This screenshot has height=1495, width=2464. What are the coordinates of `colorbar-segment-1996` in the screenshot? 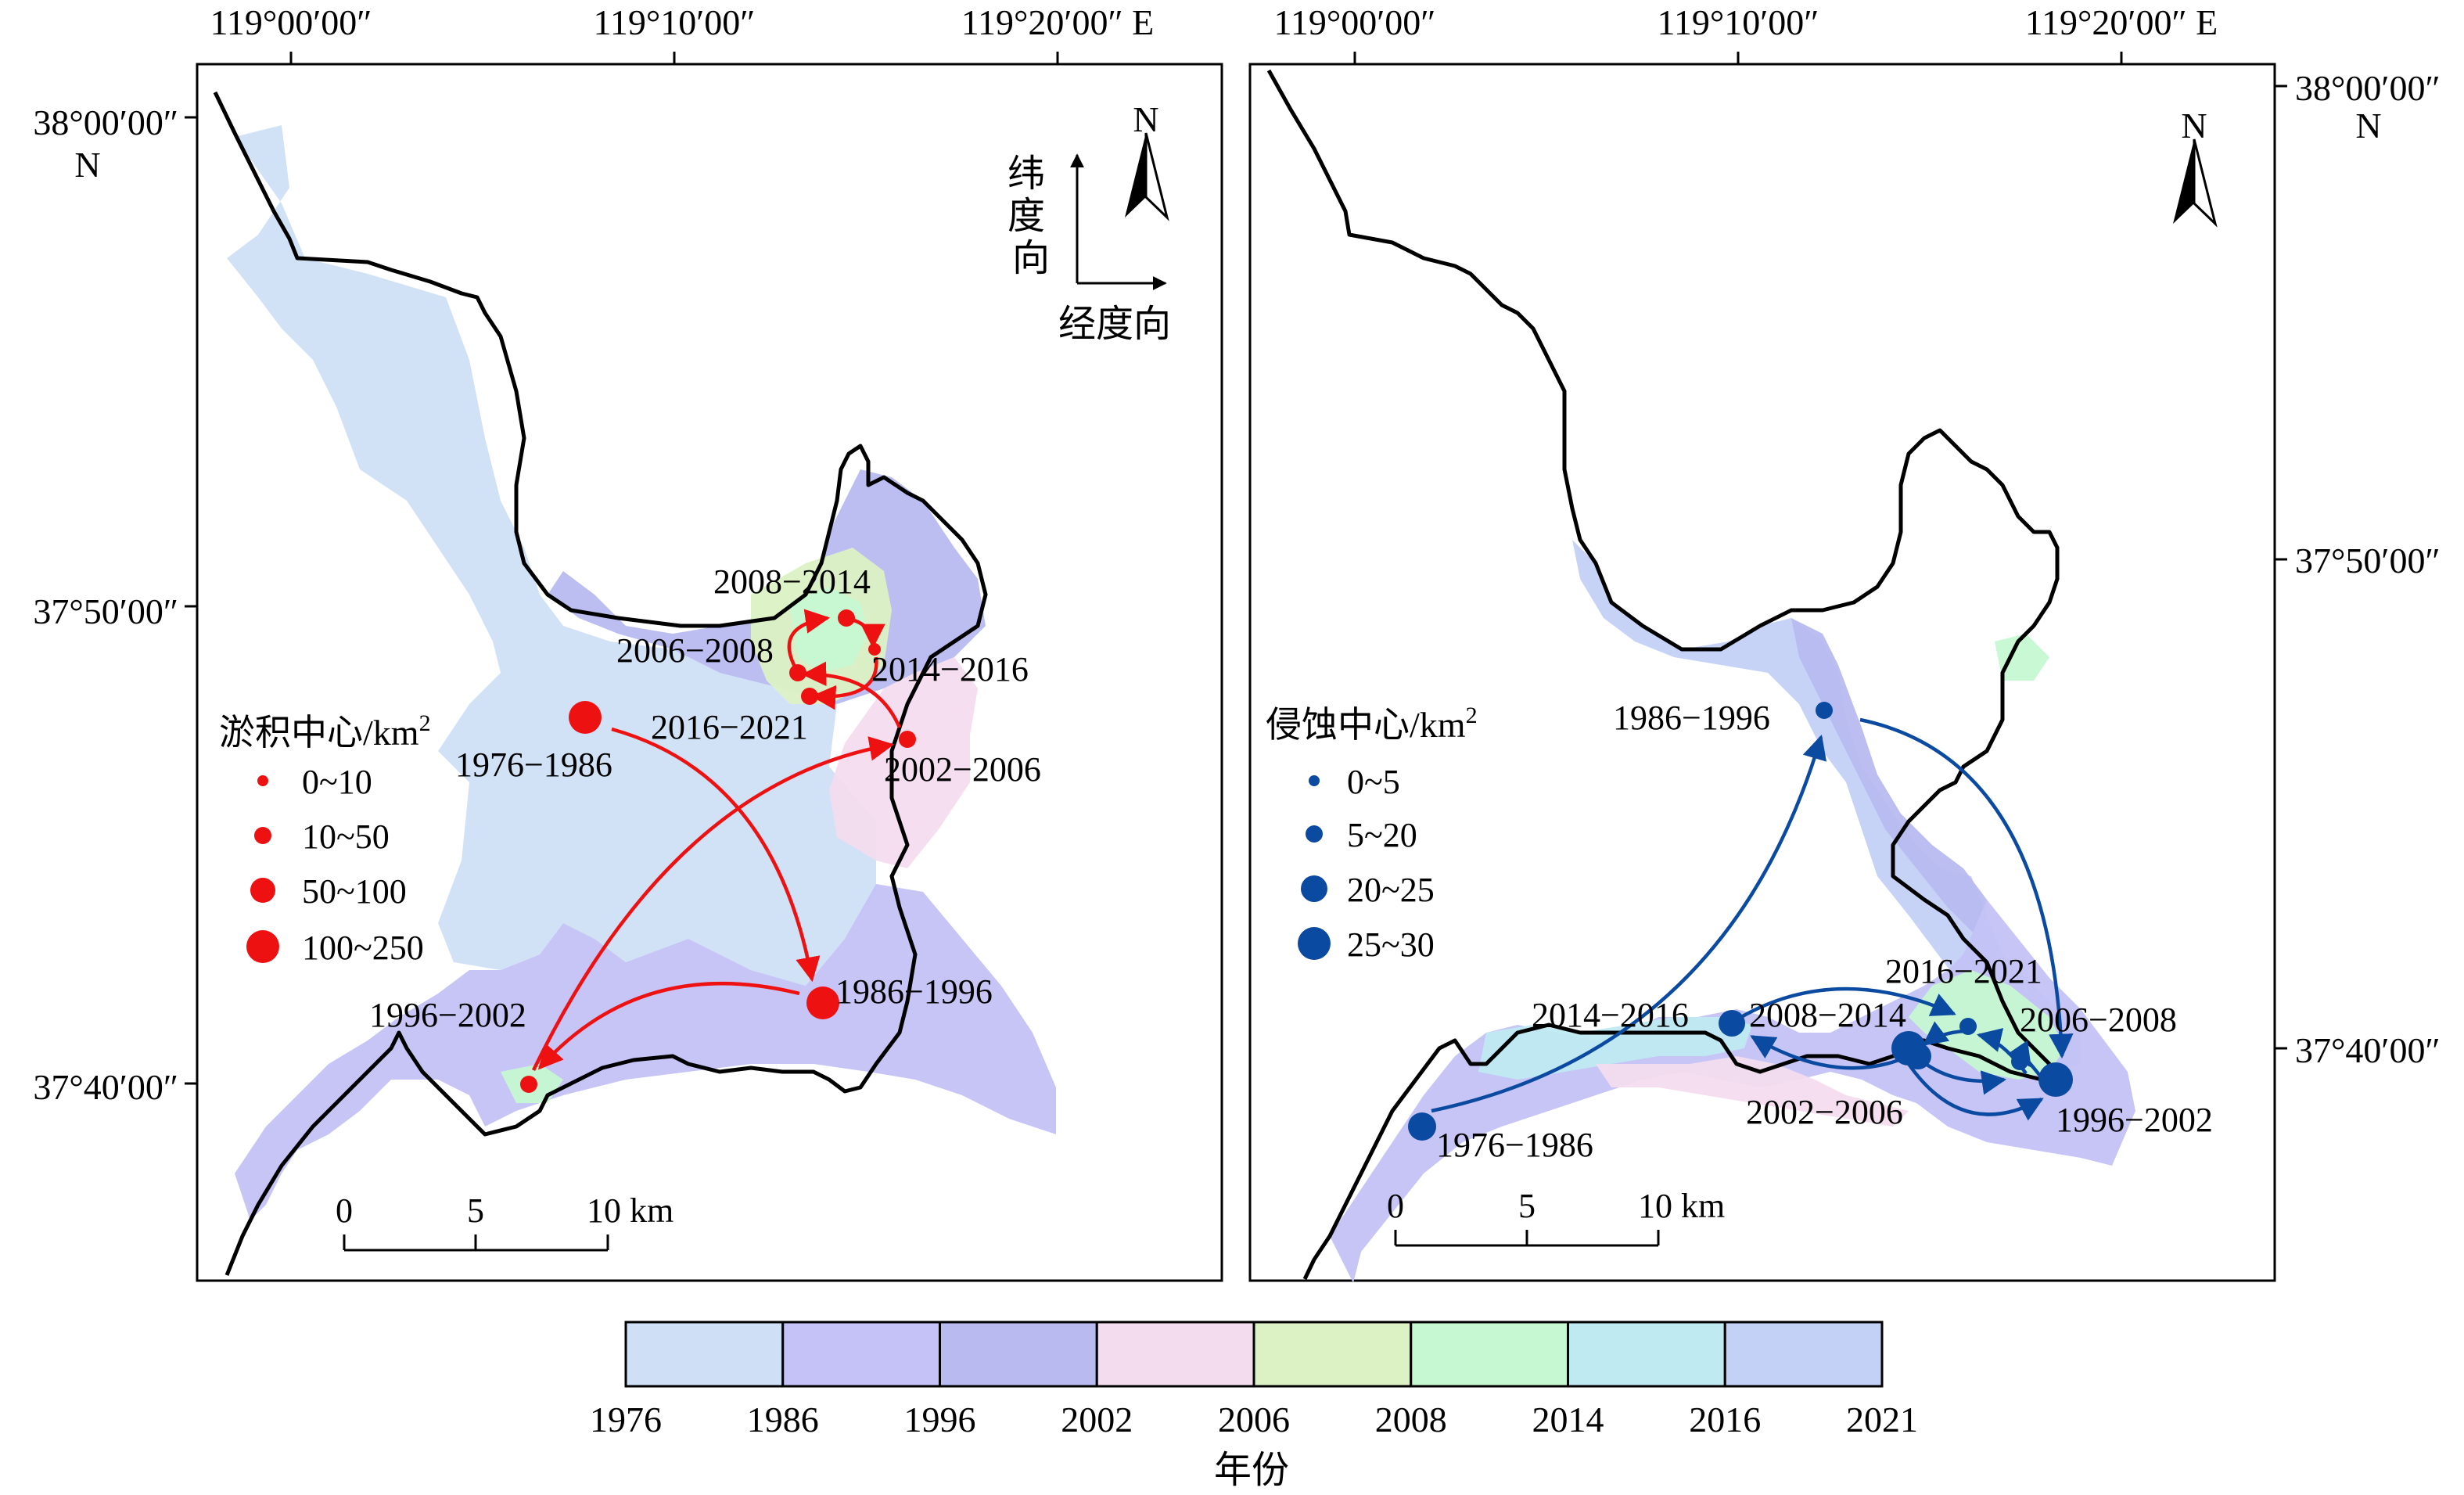 It's located at (1018, 1354).